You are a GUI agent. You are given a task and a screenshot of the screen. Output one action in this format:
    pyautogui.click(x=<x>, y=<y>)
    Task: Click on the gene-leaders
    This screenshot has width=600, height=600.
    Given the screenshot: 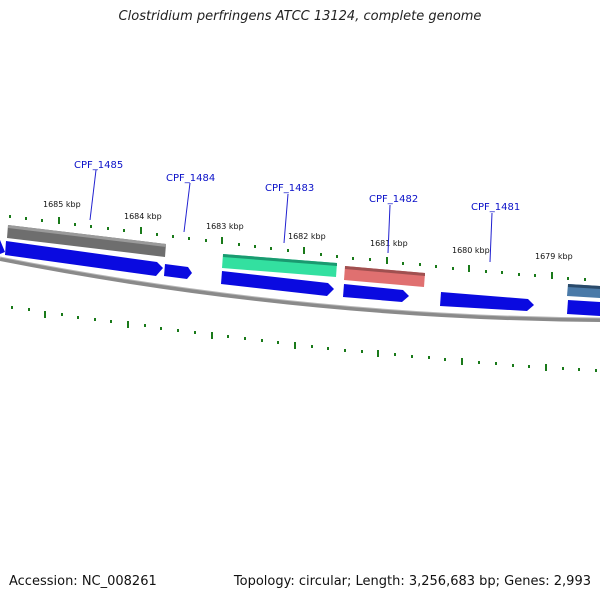 What is the action you would take?
    pyautogui.click(x=291, y=216)
    